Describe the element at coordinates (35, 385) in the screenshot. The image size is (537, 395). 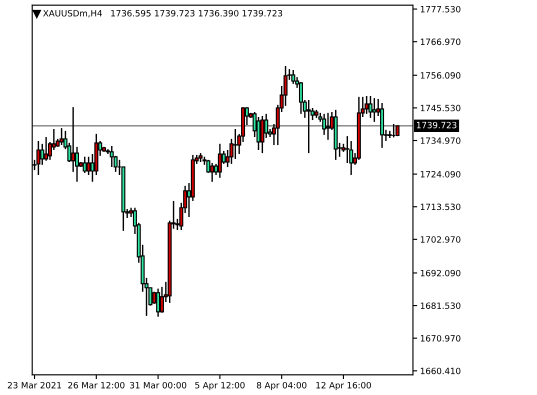
I see `x-tick-label: 23 Mar 2021` at that location.